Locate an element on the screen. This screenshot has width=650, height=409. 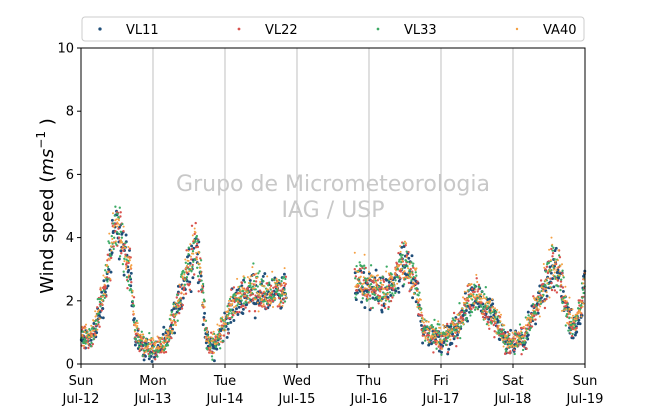
legend-marker is located at coordinates (378, 29).